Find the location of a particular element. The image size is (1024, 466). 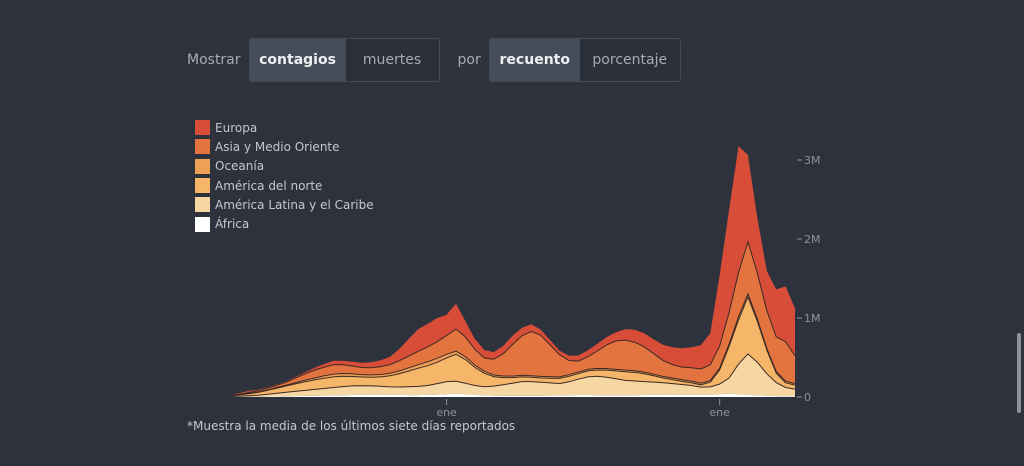

metric-toggle: contagios muertes is located at coordinates (344, 60).